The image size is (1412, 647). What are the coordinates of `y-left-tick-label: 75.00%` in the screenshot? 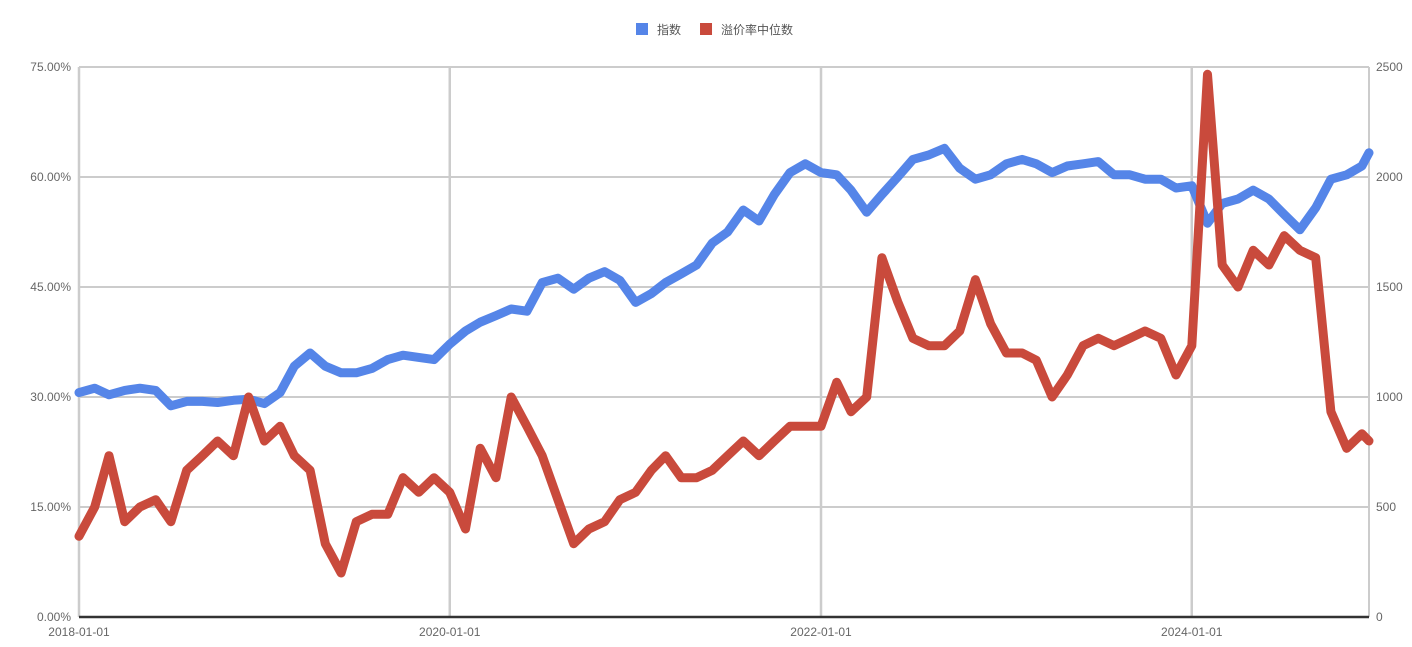 It's located at (50, 67).